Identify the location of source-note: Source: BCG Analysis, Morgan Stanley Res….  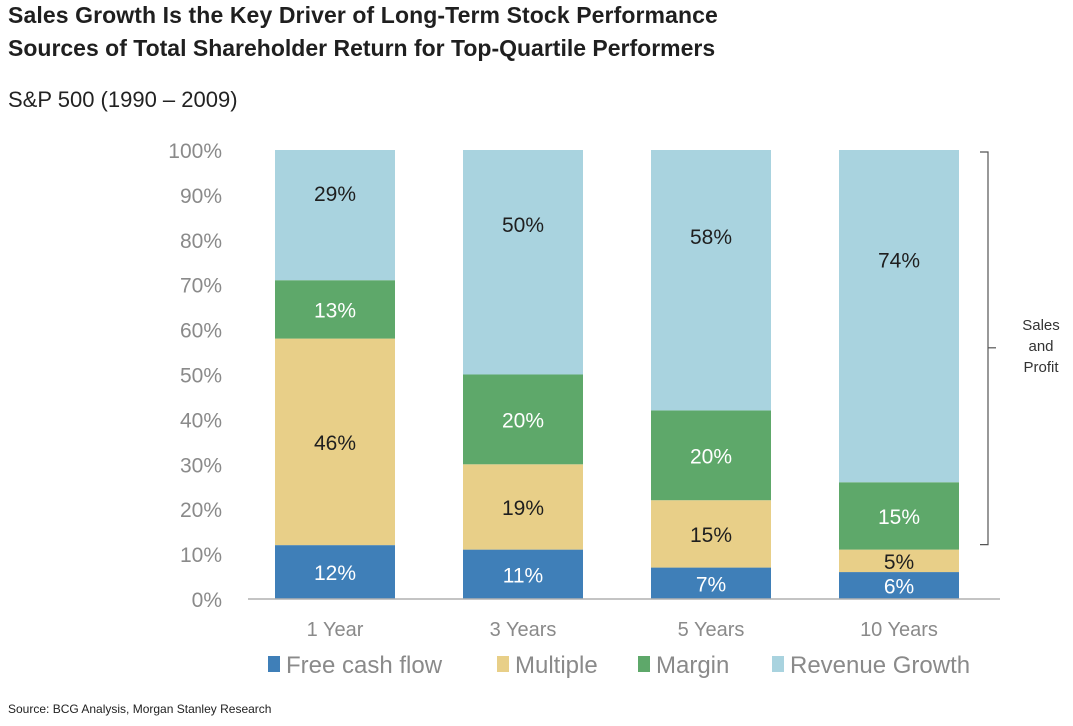
(140, 709).